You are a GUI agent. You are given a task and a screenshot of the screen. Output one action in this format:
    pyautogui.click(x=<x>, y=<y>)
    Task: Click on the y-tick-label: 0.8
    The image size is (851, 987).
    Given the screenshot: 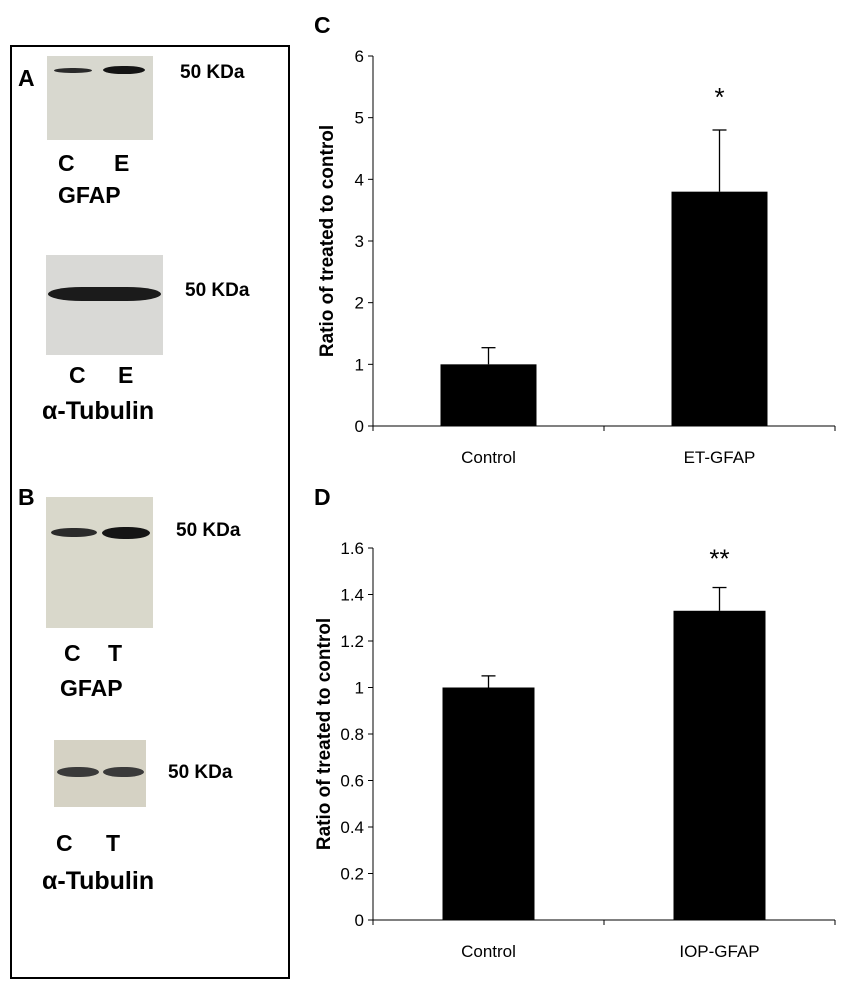 What is the action you would take?
    pyautogui.click(x=352, y=734)
    